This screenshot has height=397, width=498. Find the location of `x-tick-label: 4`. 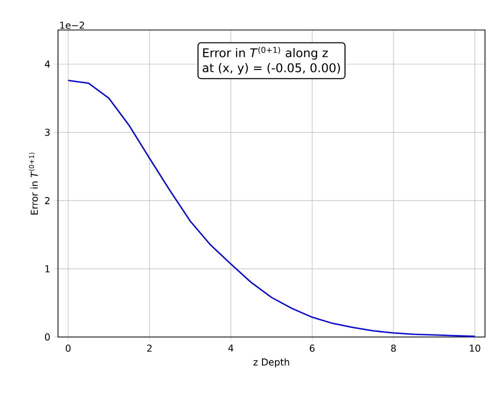

x-tick-label: 4 is located at coordinates (231, 348).